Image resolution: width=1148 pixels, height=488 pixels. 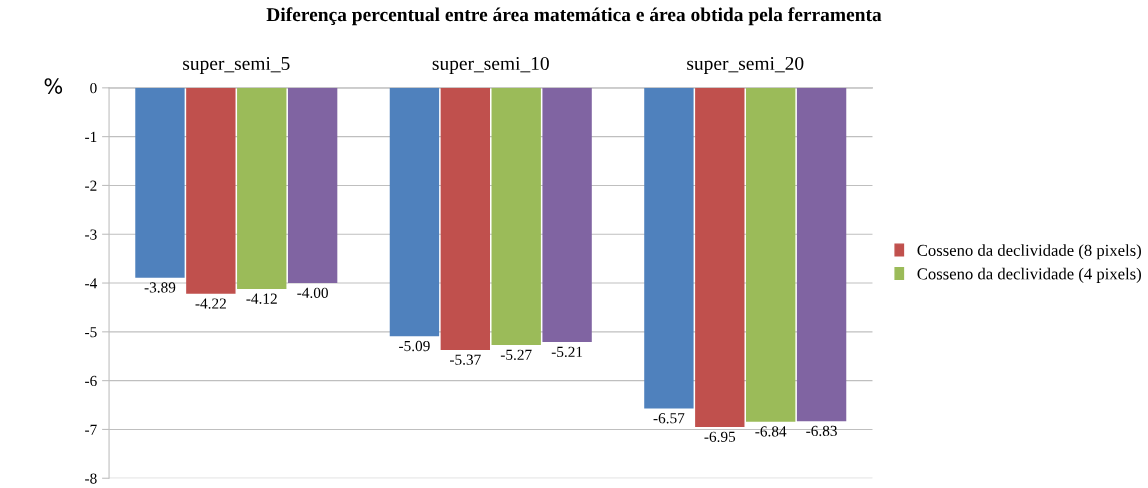 What do you see at coordinates (821, 431) in the screenshot?
I see `text: -6.83` at bounding box center [821, 431].